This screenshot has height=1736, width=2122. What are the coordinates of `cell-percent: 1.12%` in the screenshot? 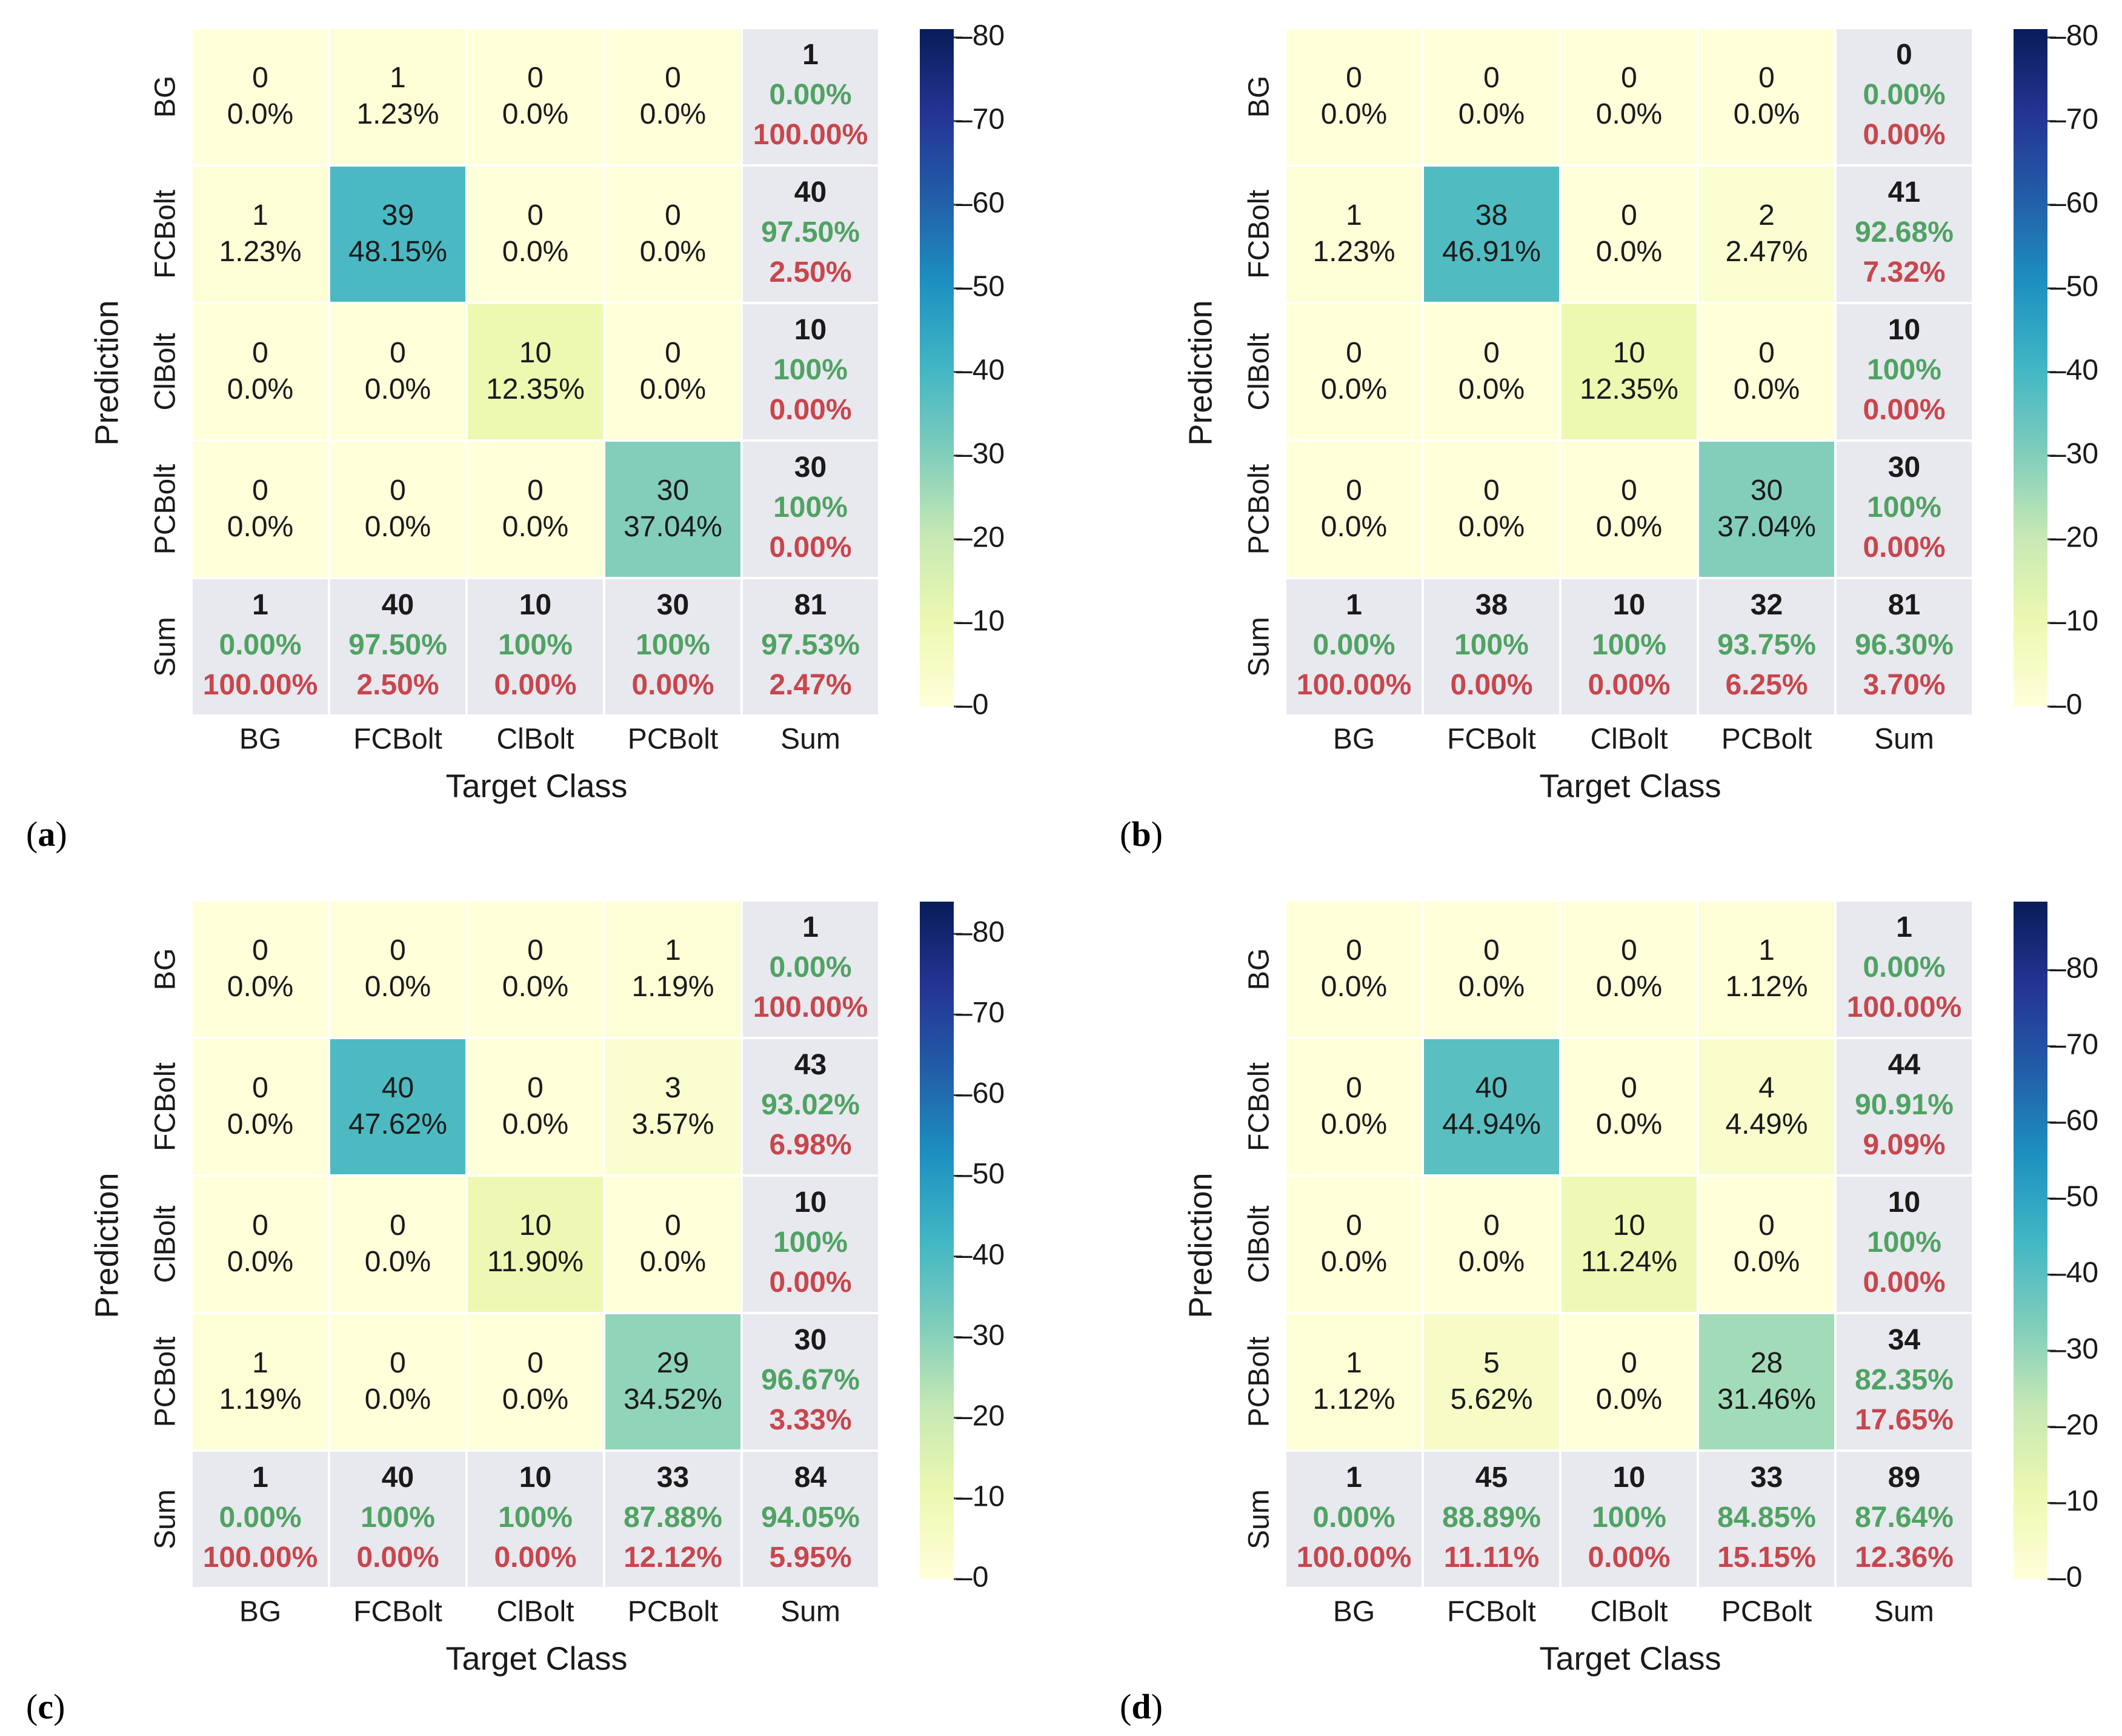 It's located at (1766, 987).